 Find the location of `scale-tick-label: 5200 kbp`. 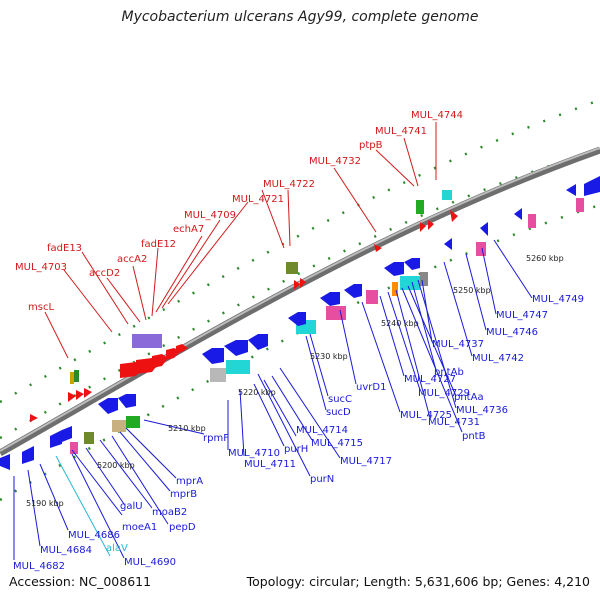

scale-tick-label: 5200 kbp is located at coordinates (116, 465).